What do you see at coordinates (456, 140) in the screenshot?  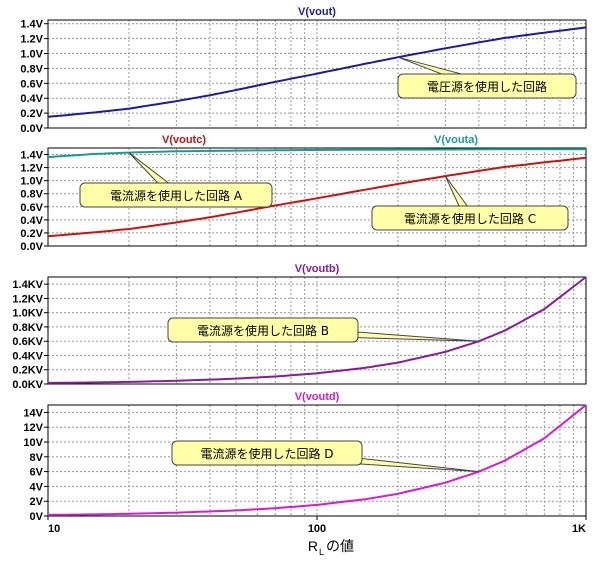 I see `legend-label: V(vouta)` at bounding box center [456, 140].